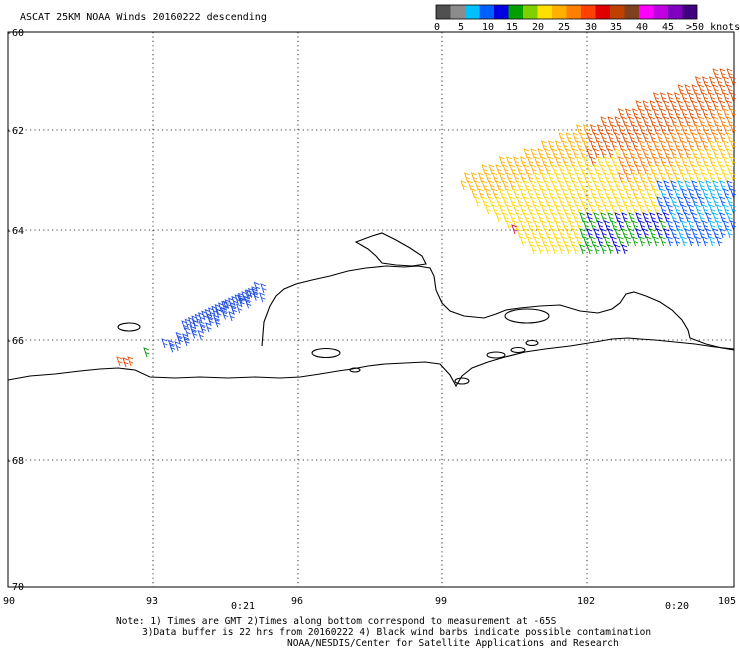  What do you see at coordinates (586, 601) in the screenshot?
I see `lon-label: 102` at bounding box center [586, 601].